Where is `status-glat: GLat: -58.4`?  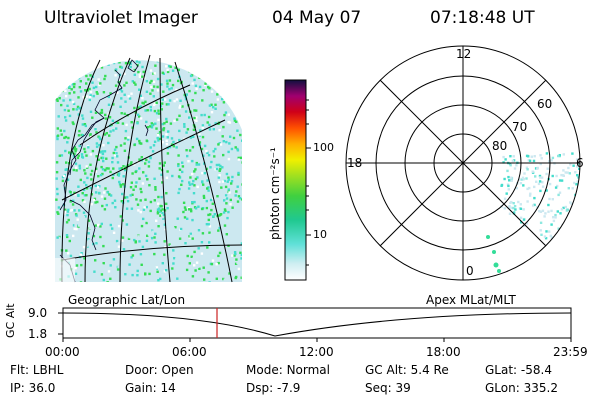
status-glat: GLat: -58.4 is located at coordinates (518, 370).